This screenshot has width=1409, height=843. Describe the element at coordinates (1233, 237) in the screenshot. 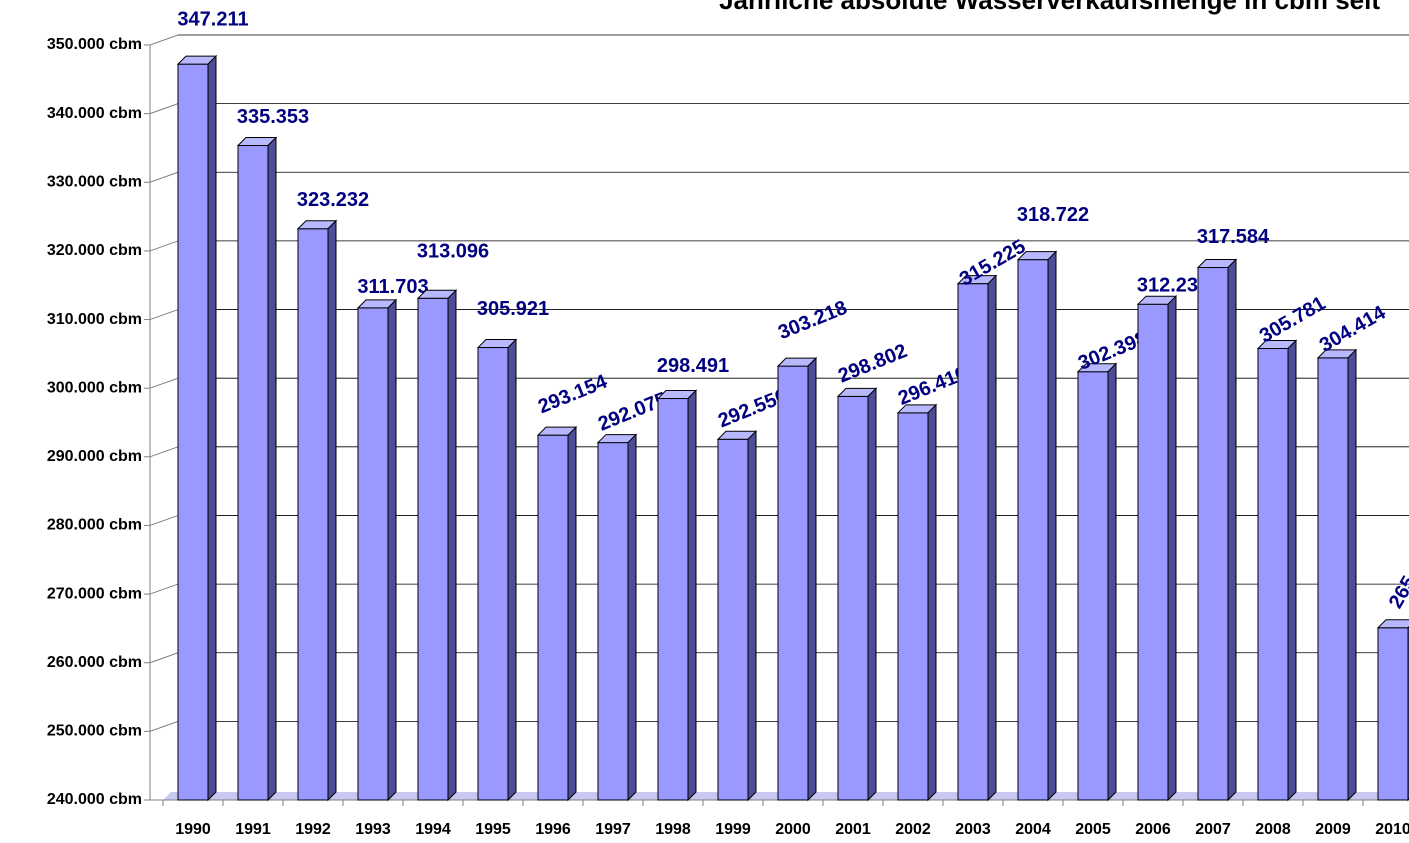

I see `value-label: 317.584` at that location.